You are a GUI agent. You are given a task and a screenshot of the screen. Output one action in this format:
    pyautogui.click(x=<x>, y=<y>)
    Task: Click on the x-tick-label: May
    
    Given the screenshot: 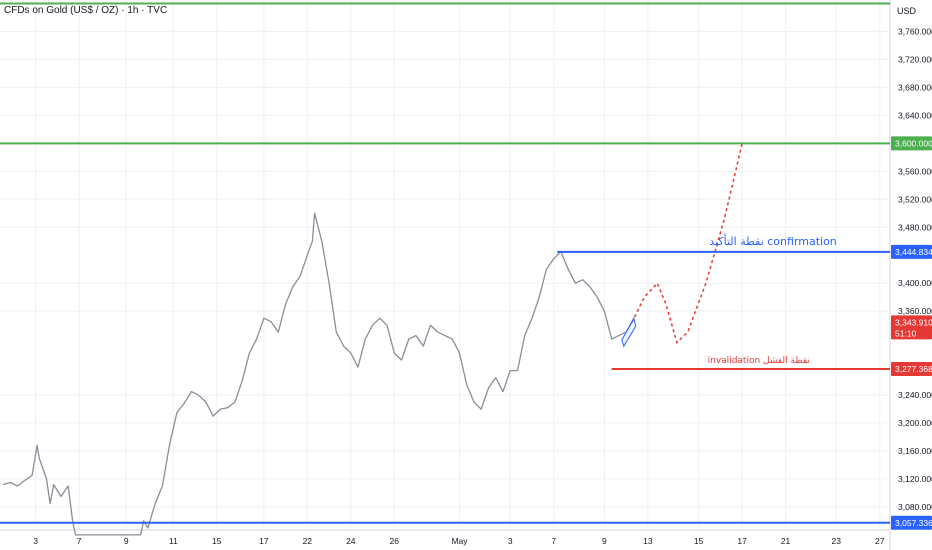 What is the action you would take?
    pyautogui.click(x=459, y=541)
    